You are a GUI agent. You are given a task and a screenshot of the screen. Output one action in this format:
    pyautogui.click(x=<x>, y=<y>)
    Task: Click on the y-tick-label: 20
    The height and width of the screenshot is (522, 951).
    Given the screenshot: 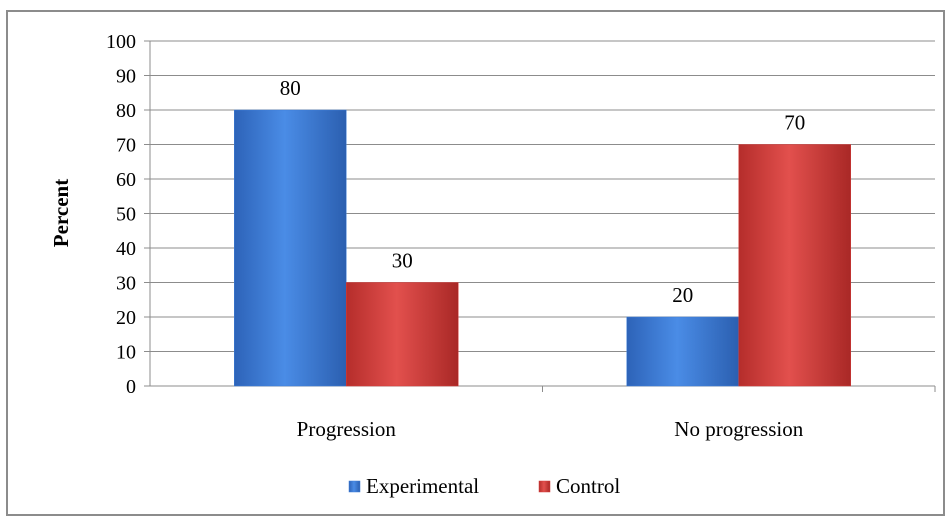 What is the action you would take?
    pyautogui.click(x=126, y=318)
    